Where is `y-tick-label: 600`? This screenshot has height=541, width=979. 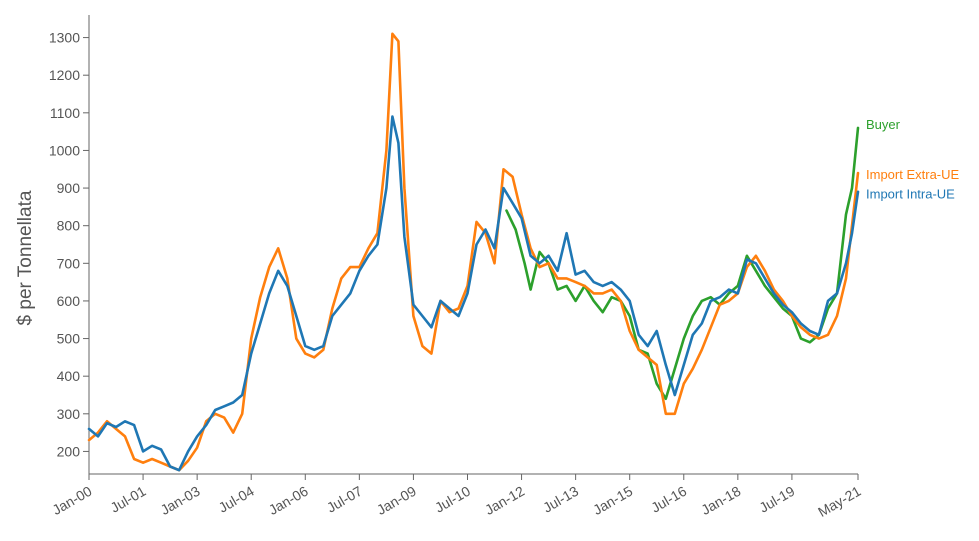
y-tick-label: 600 is located at coordinates (69, 301).